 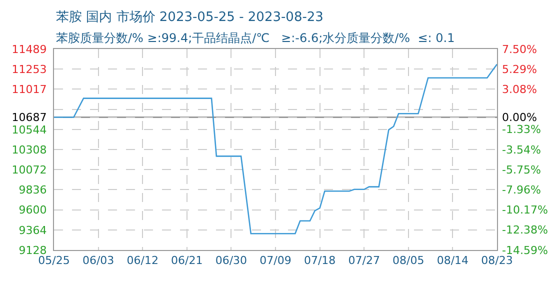 I want to click on x-tick-label: 06/30, so click(x=231, y=261).